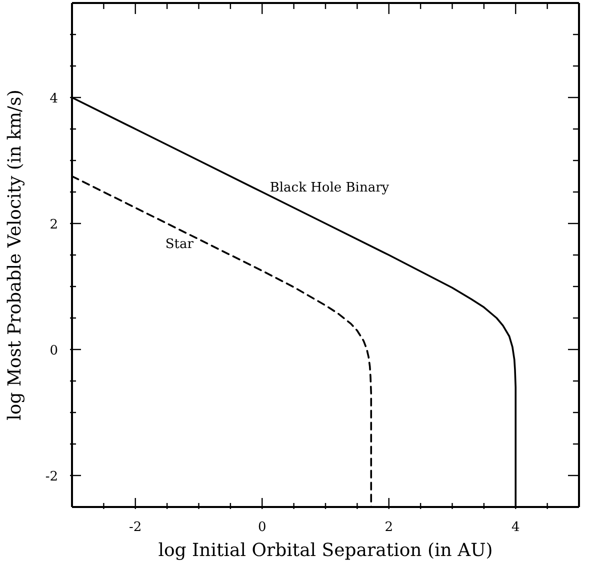 The image size is (596, 562). Describe the element at coordinates (262, 527) in the screenshot. I see `x-tick-label: 0` at that location.